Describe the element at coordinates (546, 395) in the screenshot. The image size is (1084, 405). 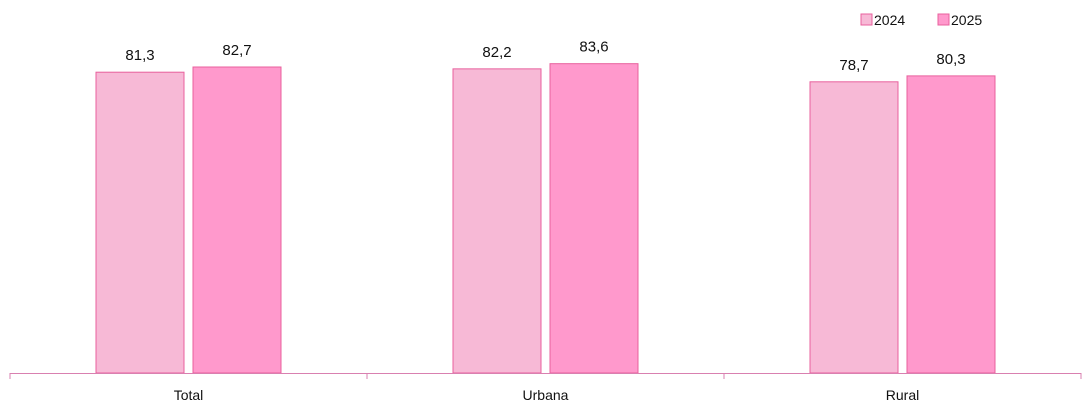
I see `x-tick-label-urbana: Urbana` at that location.